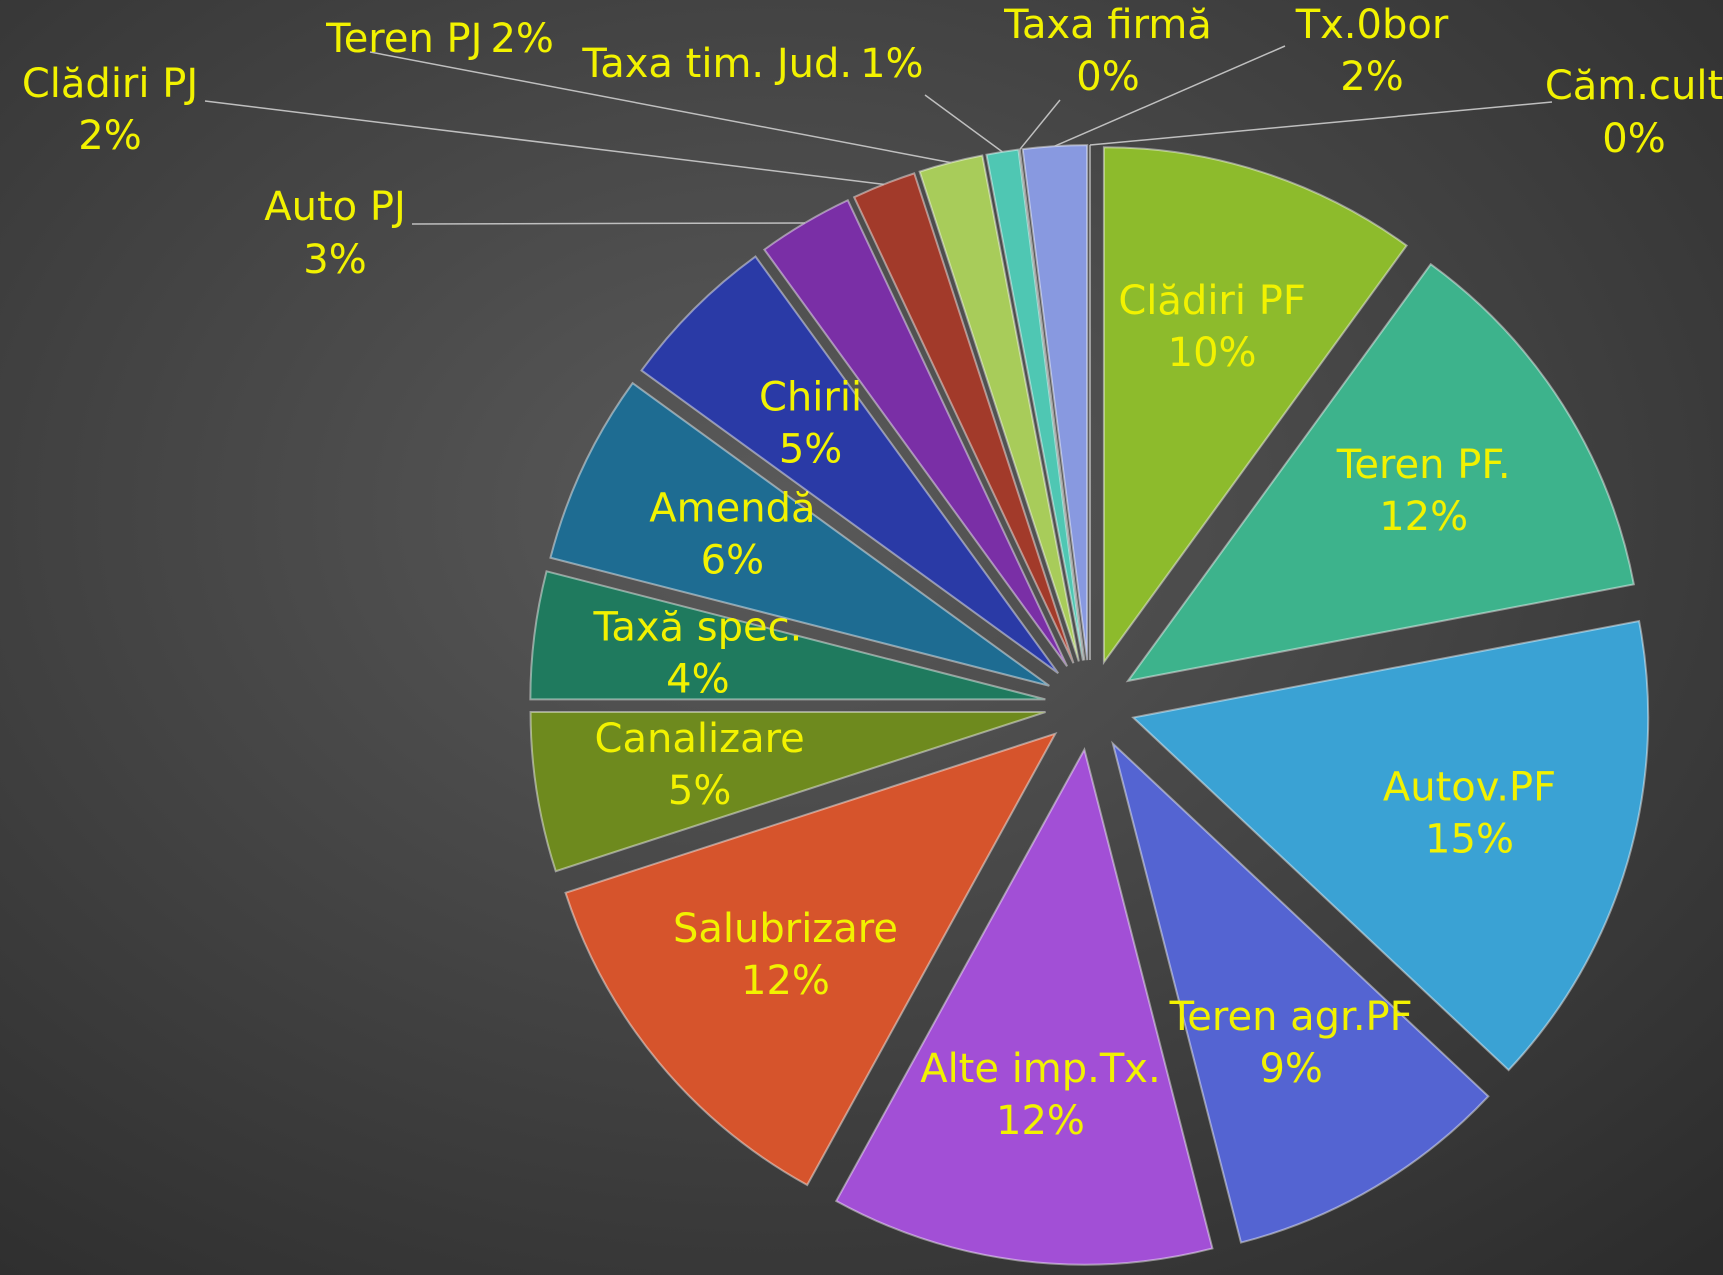 The height and width of the screenshot is (1275, 1723). Describe the element at coordinates (732, 561) in the screenshot. I see `value-label: 6%` at that location.